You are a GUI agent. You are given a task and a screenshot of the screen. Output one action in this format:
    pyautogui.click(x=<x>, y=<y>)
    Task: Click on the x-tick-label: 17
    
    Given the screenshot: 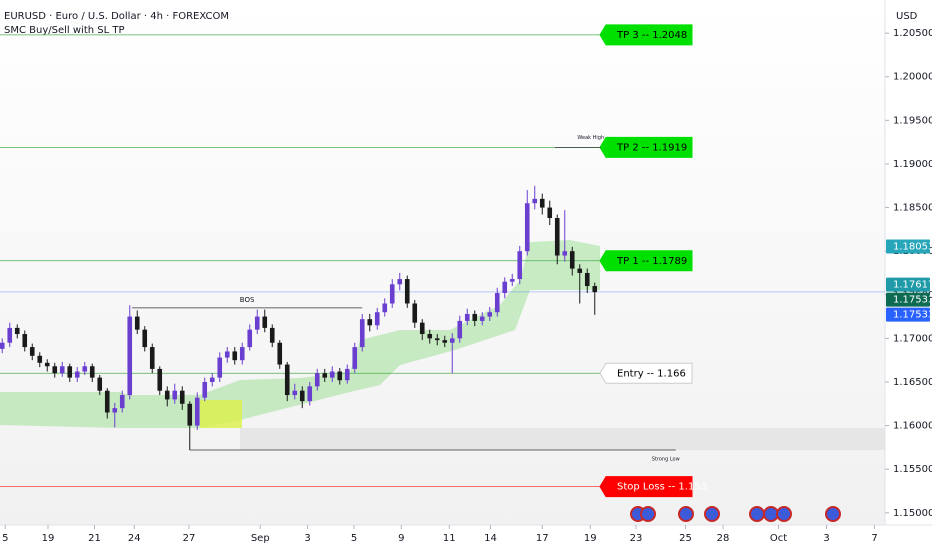 What is the action you would take?
    pyautogui.click(x=542, y=538)
    